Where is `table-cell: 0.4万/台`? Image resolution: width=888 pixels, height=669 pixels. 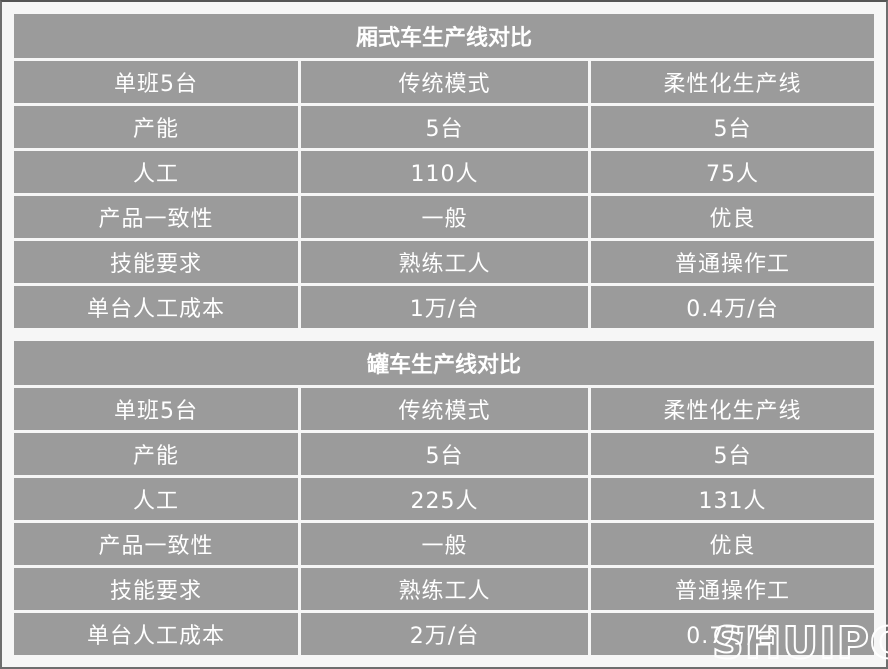
table-cell: 0.4万/台 is located at coordinates (732, 307).